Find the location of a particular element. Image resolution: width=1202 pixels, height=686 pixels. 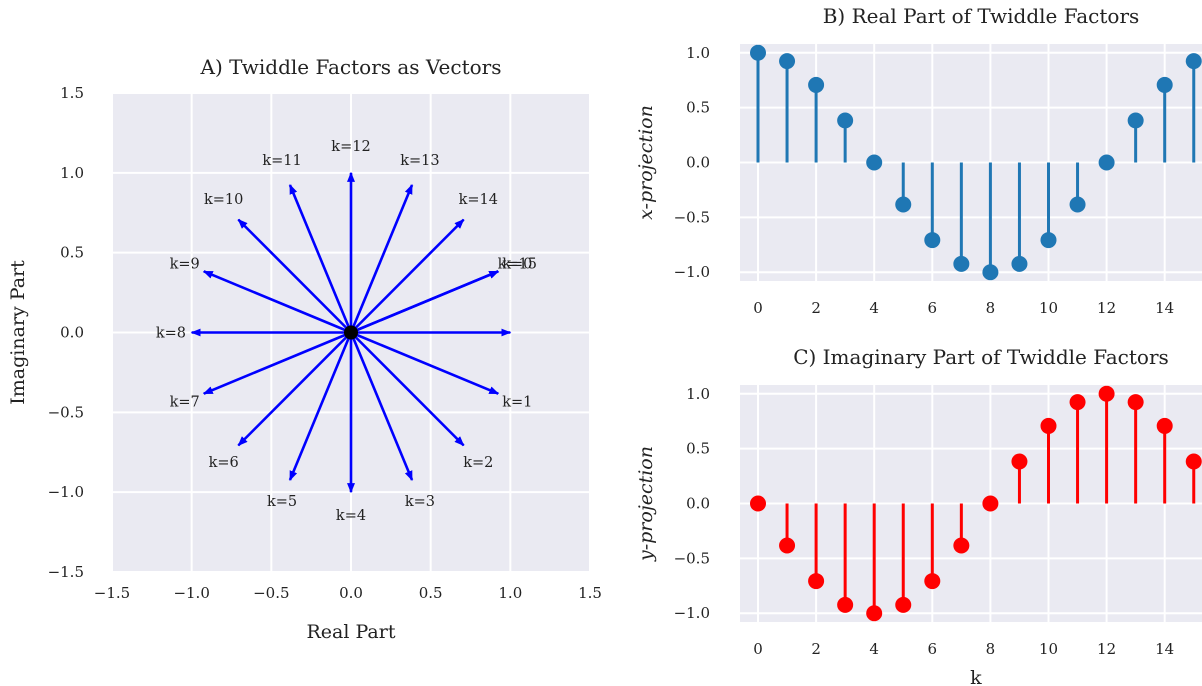

panel-b-y-tick-label: 0.0 is located at coordinates (698, 163).